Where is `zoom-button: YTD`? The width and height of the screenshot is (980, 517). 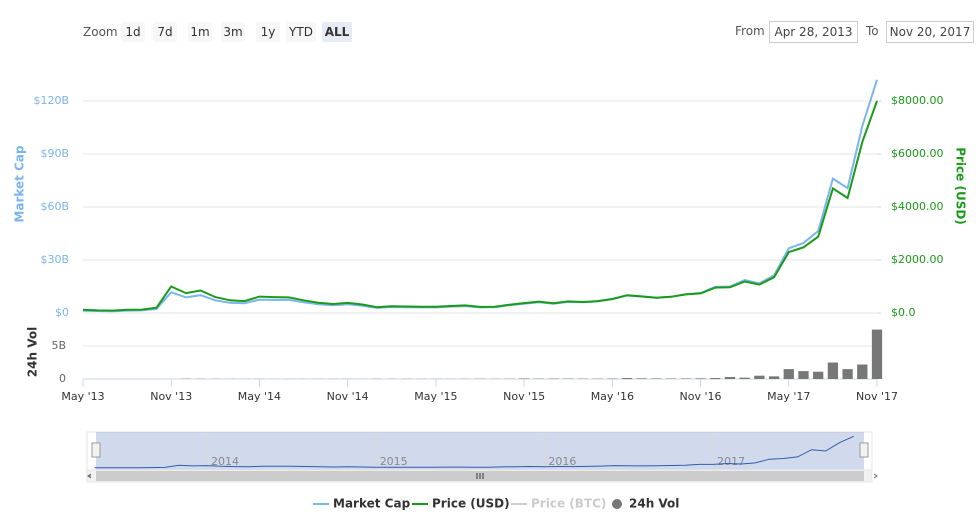 zoom-button: YTD is located at coordinates (301, 32).